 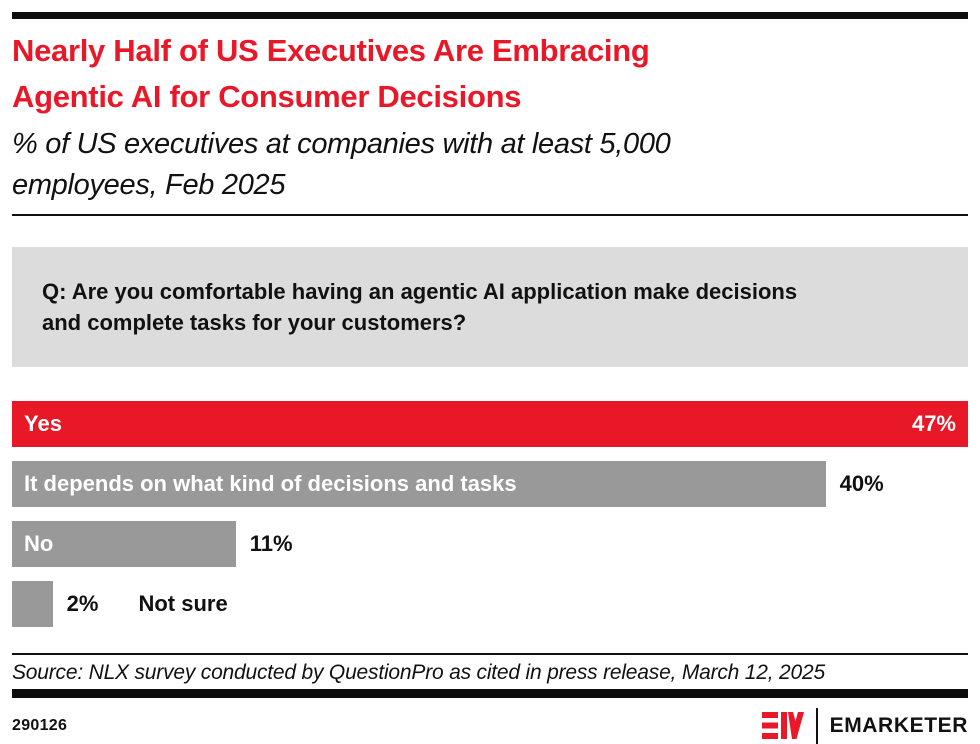 What do you see at coordinates (861, 483) in the screenshot?
I see `bar-value: 40%` at bounding box center [861, 483].